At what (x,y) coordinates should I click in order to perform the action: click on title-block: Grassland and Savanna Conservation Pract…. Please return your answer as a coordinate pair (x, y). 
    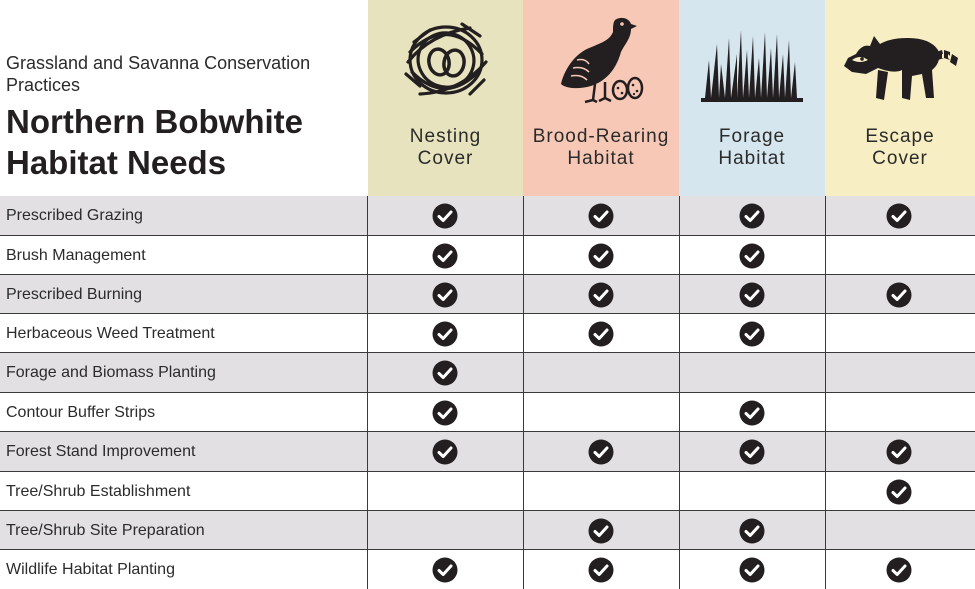
    Looking at the image, I should click on (184, 98).